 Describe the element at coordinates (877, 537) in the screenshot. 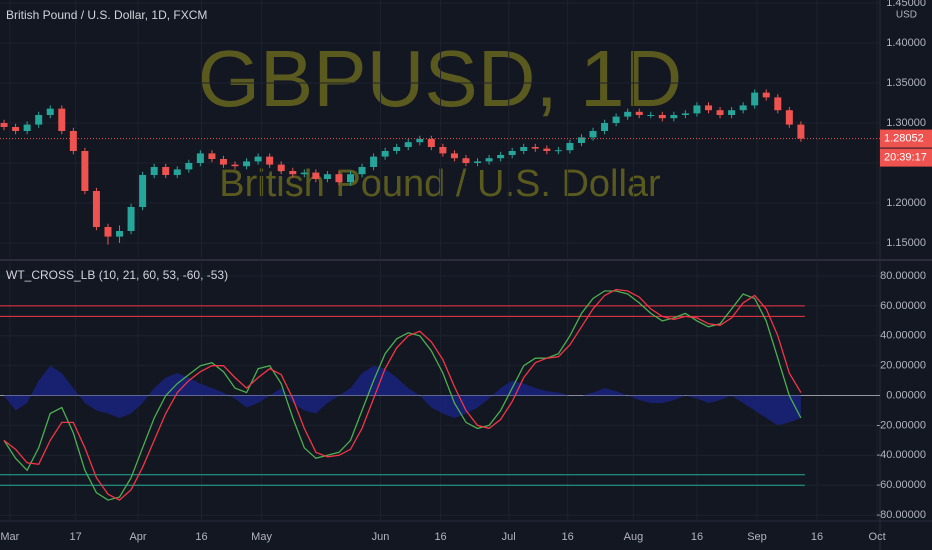

I see `x-tick-label: Oct` at that location.